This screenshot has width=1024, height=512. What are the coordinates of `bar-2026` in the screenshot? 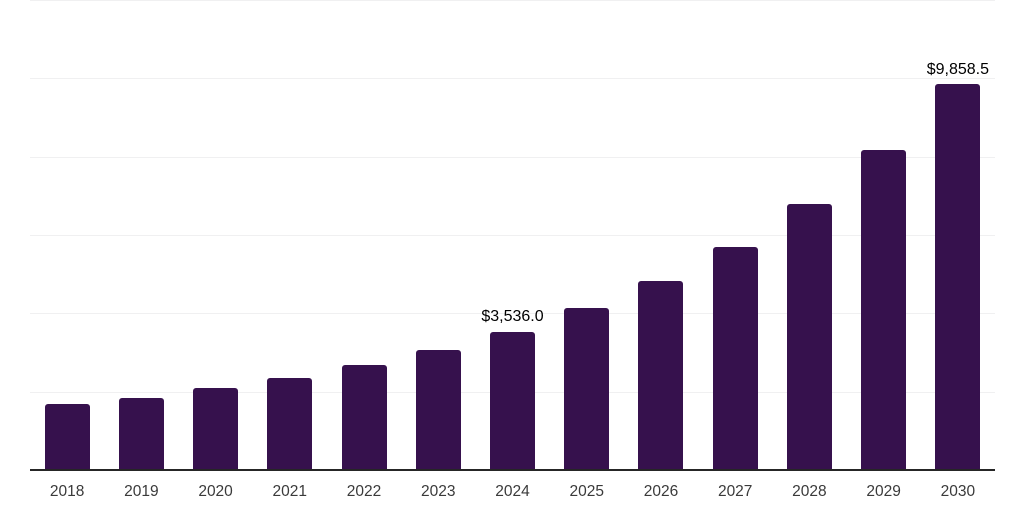 It's located at (661, 375).